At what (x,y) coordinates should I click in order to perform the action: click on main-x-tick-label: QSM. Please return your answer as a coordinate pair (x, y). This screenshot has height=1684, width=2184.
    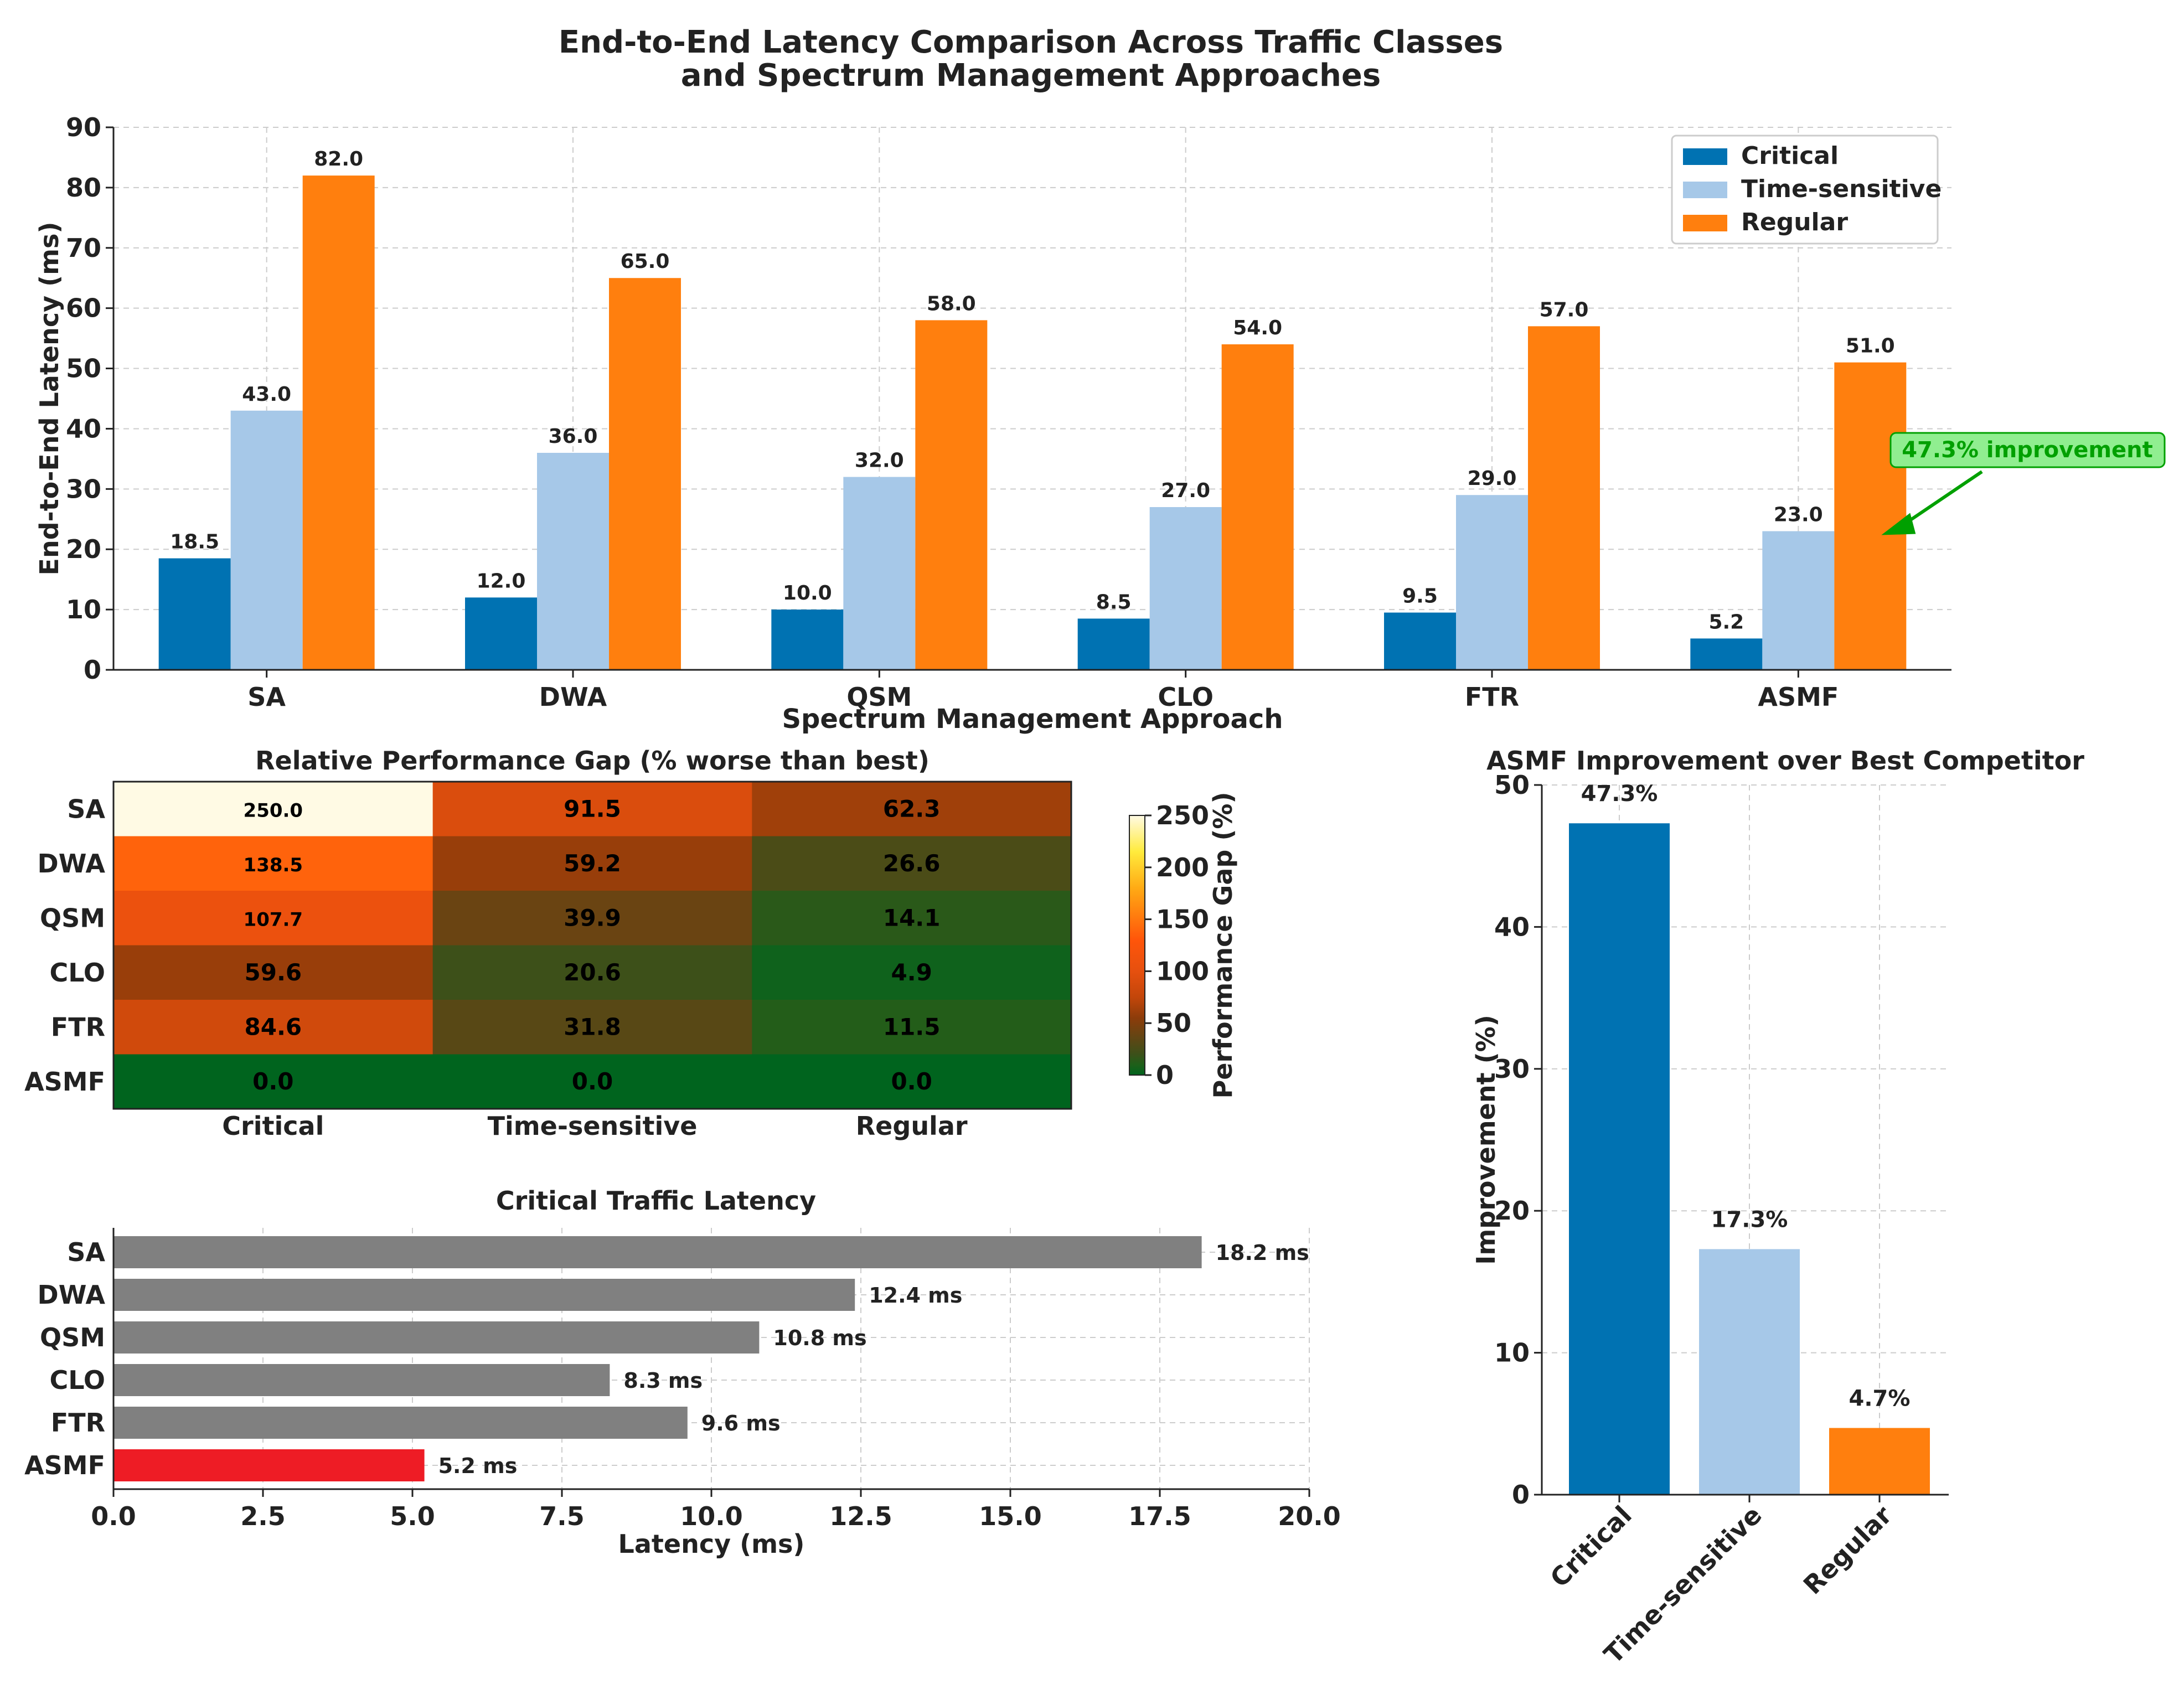
    Looking at the image, I should click on (879, 697).